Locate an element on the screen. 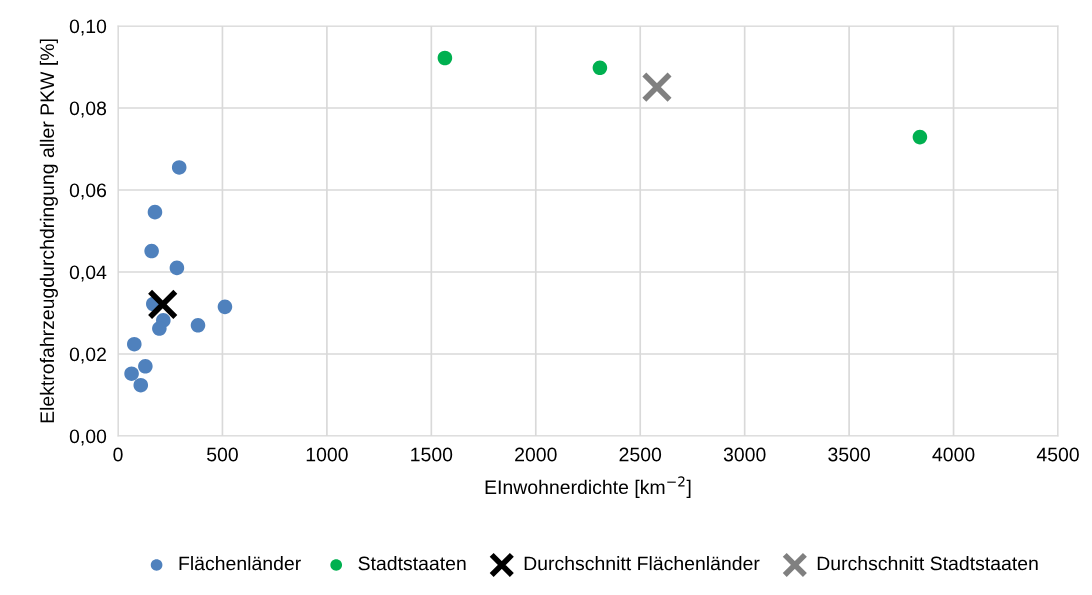 The height and width of the screenshot is (595, 1092). x-tick-label: 1000 is located at coordinates (327, 454).